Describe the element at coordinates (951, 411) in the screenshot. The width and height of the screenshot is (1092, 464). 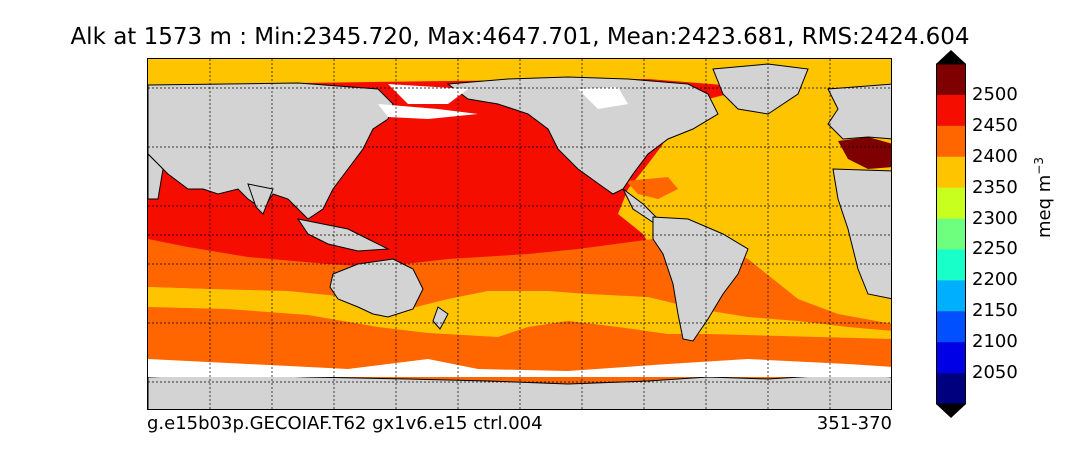
I see `colorbar-bottom-extension` at that location.